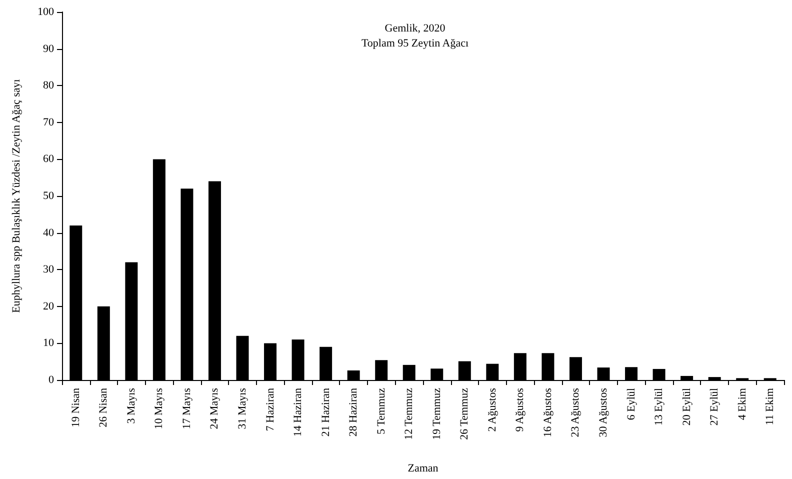 The height and width of the screenshot is (479, 792). Describe the element at coordinates (104, 408) in the screenshot. I see `x-tick-label: 26 Nisan` at that location.